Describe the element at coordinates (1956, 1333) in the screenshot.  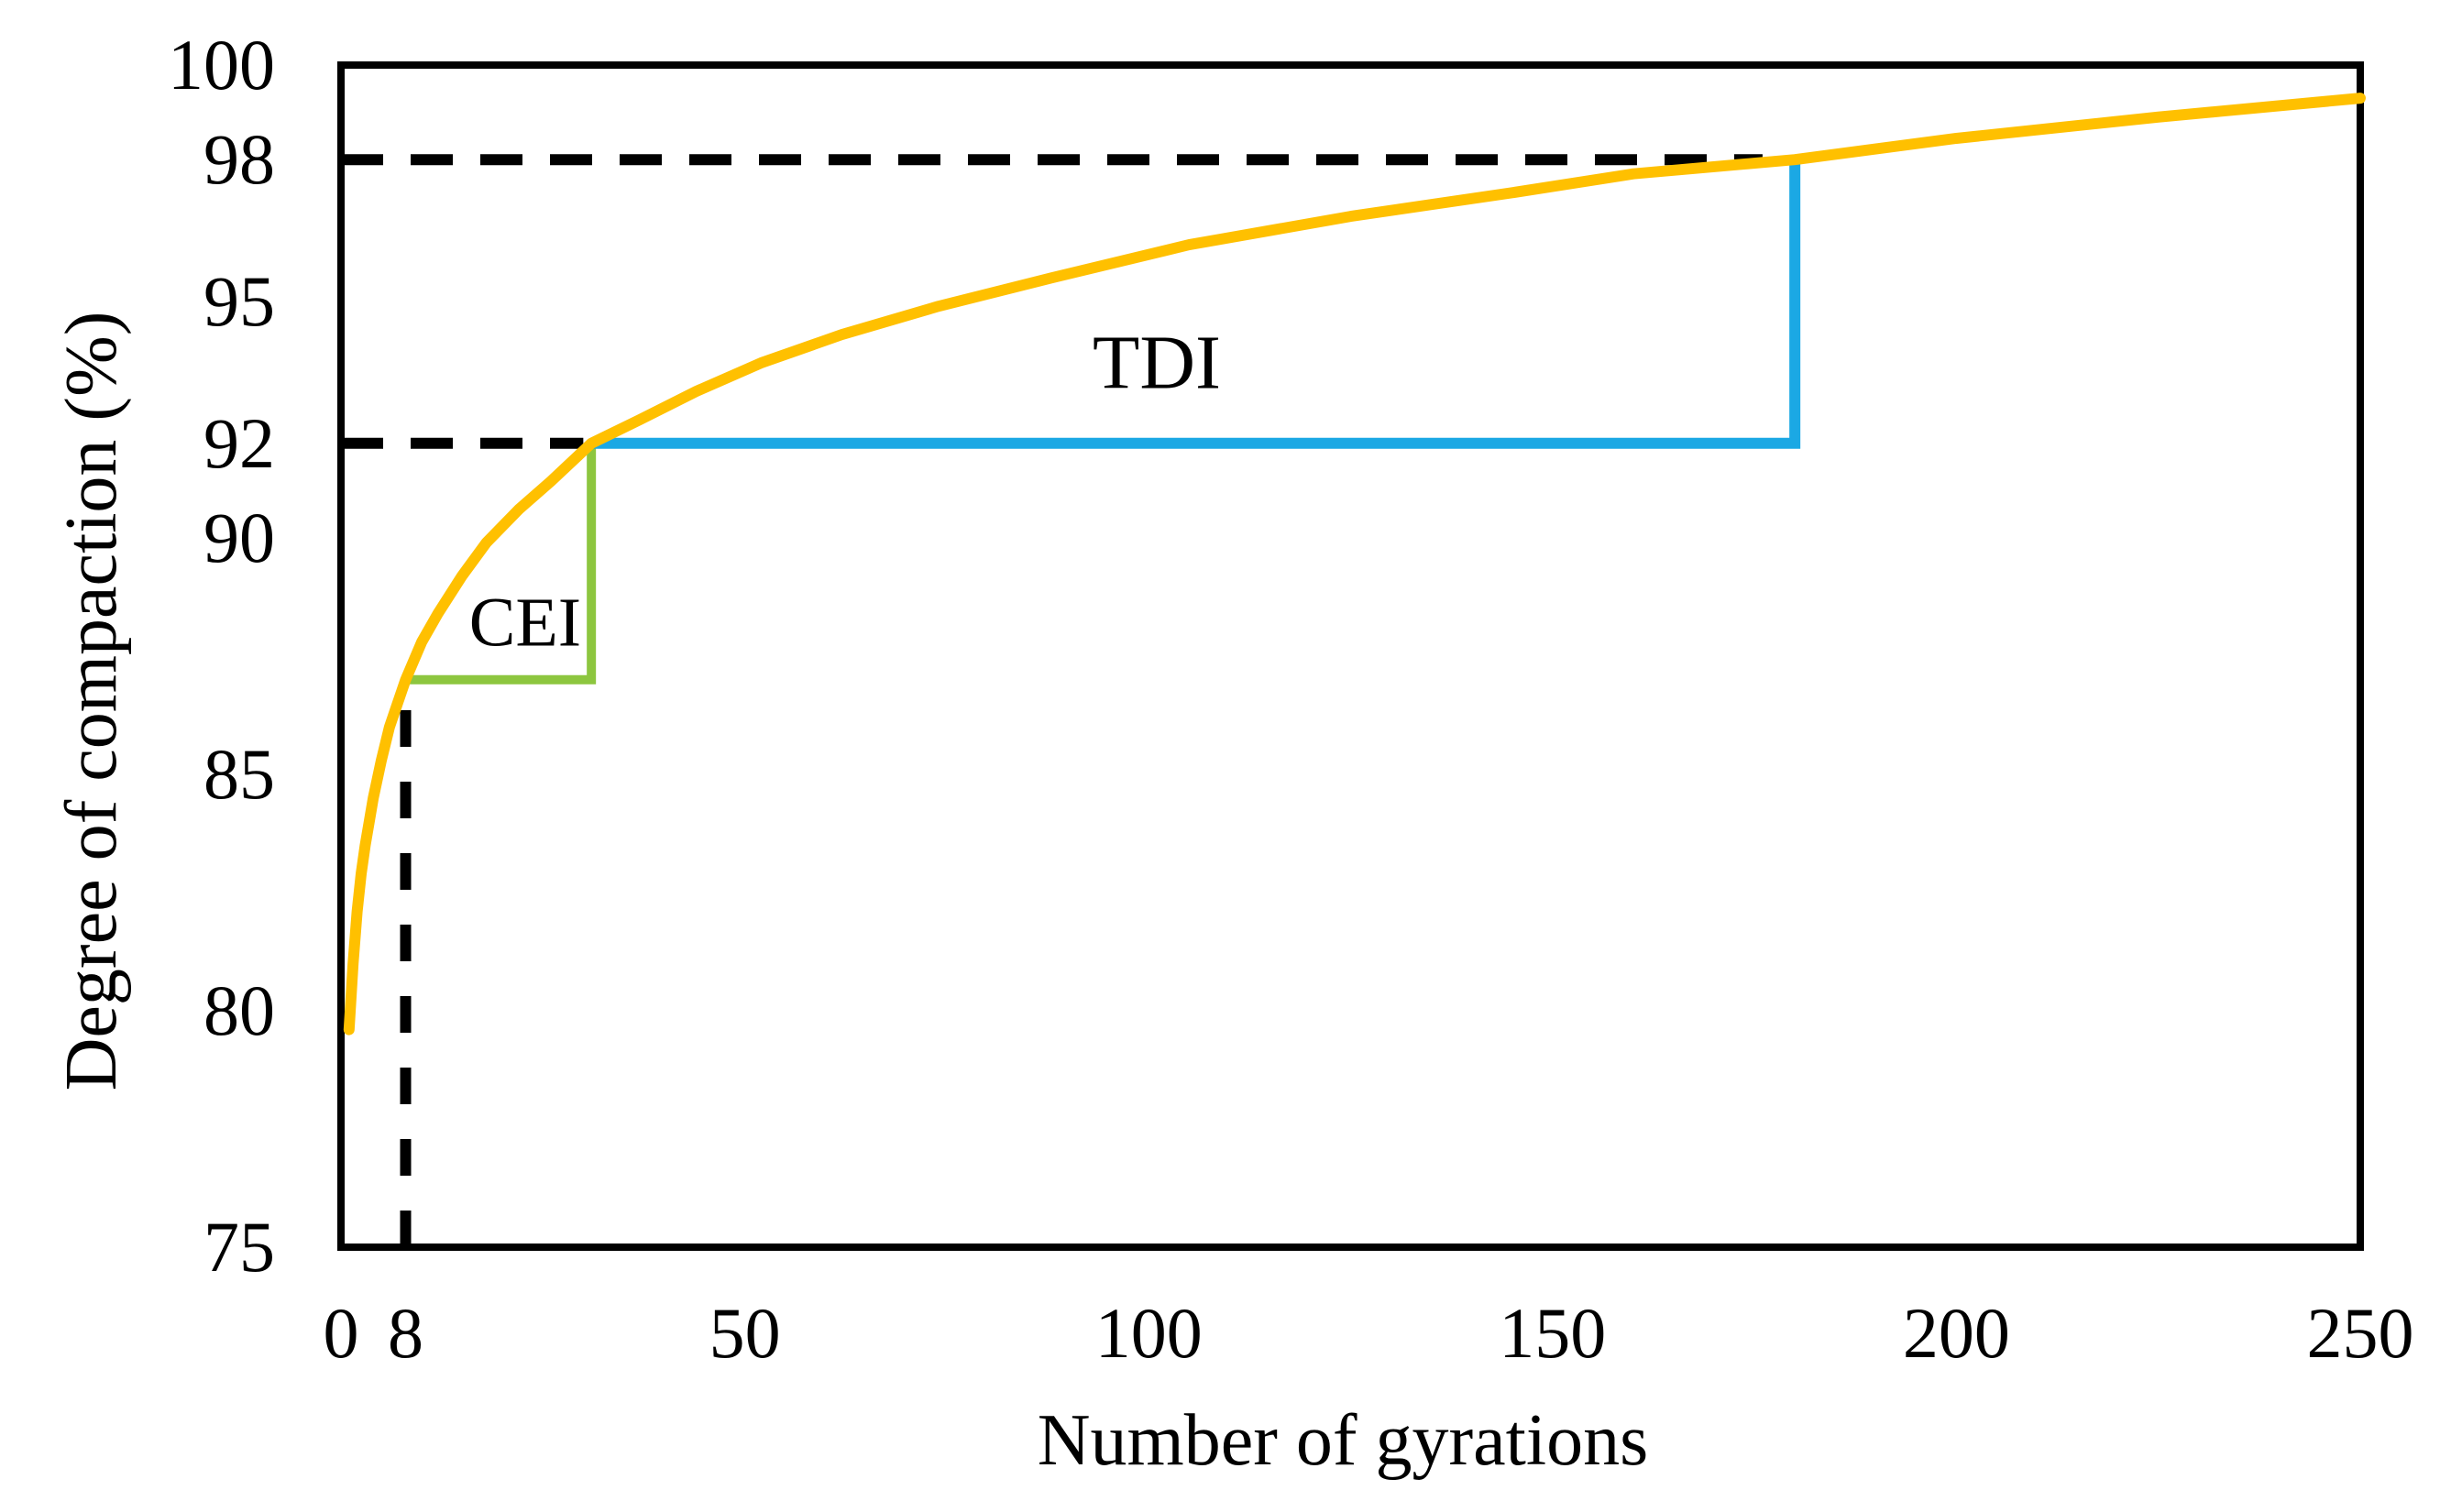
I see `x-tick-label-200: 200` at that location.